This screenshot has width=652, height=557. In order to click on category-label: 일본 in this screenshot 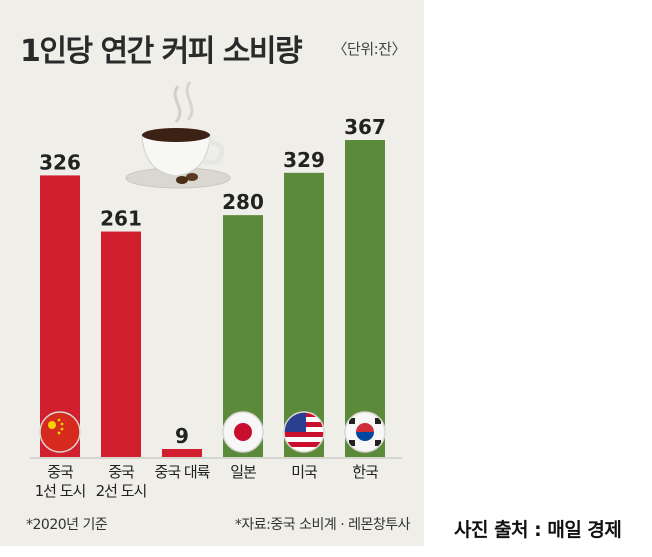, I will do `click(243, 472)`.